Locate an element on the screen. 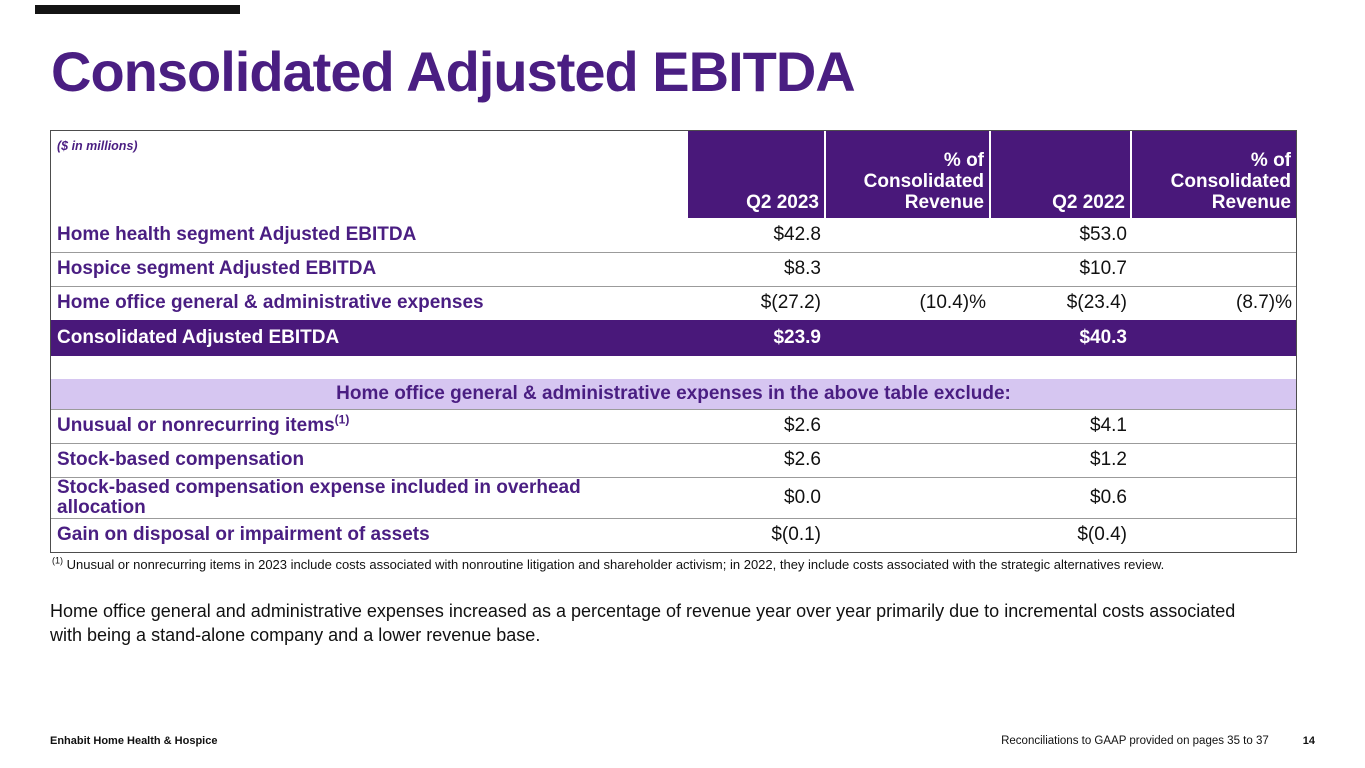 This screenshot has width=1365, height=768. value-cell: $(27.2) is located at coordinates (790, 303).